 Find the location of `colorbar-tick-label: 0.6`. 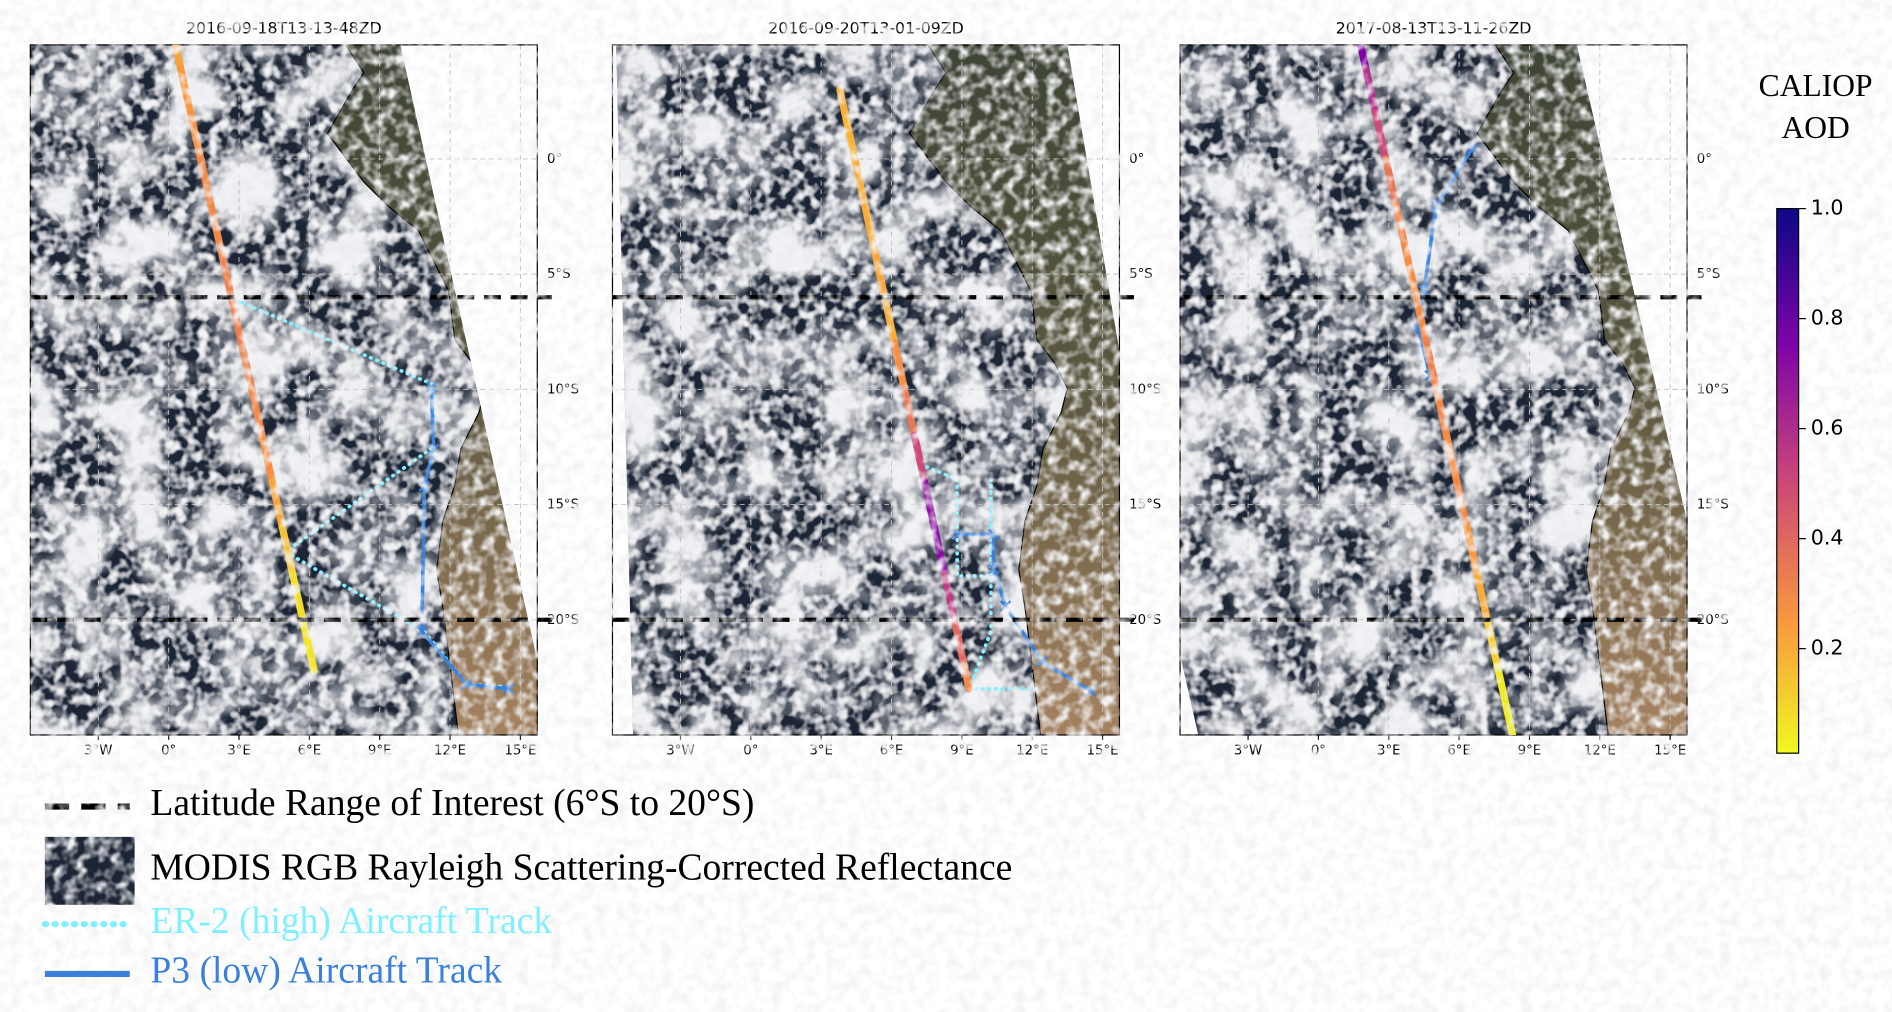

colorbar-tick-label: 0.6 is located at coordinates (1827, 428).